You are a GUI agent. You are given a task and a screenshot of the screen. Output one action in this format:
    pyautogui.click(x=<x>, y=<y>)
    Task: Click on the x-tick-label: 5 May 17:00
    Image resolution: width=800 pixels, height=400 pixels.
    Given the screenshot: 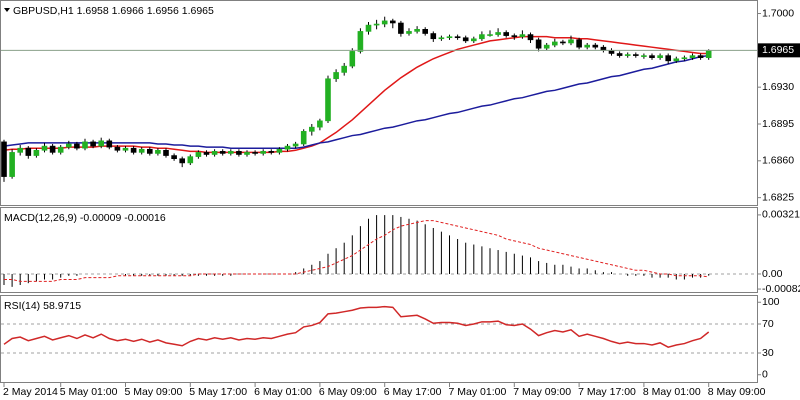 What is the action you would take?
    pyautogui.click(x=218, y=392)
    